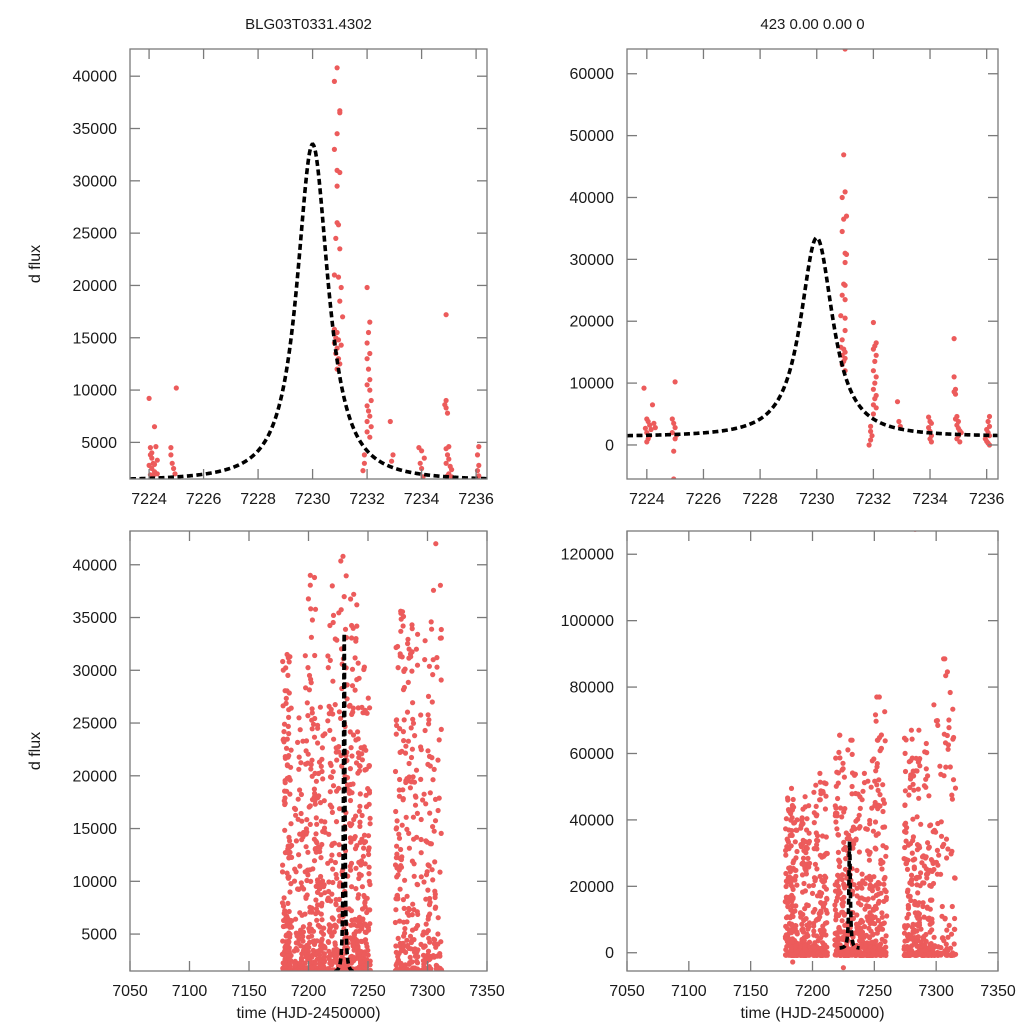  Describe the element at coordinates (95, 391) in the screenshot. I see `y-tick-label: 10000` at that location.